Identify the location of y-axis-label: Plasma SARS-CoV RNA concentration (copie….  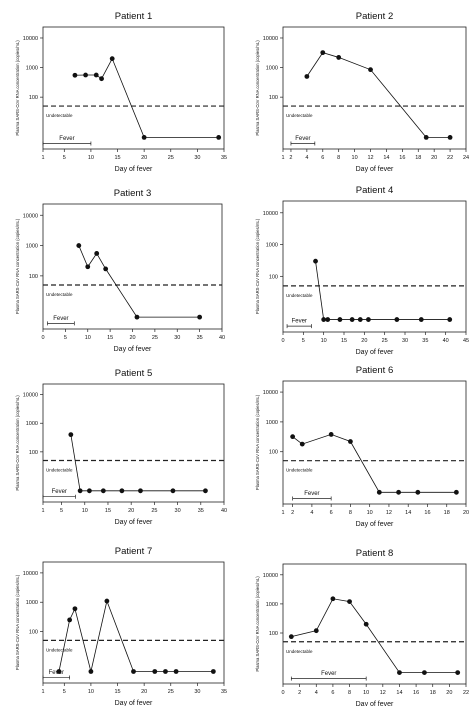
(257, 266).